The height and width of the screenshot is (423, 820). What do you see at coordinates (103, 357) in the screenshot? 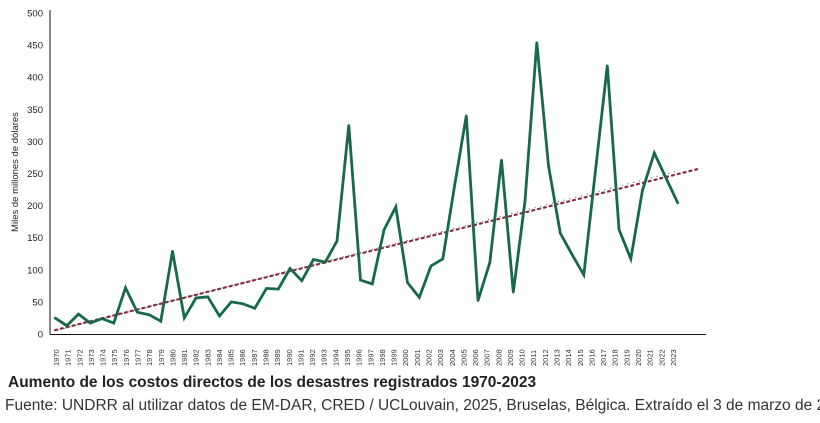
I see `x-tick-label: 1974` at bounding box center [103, 357].